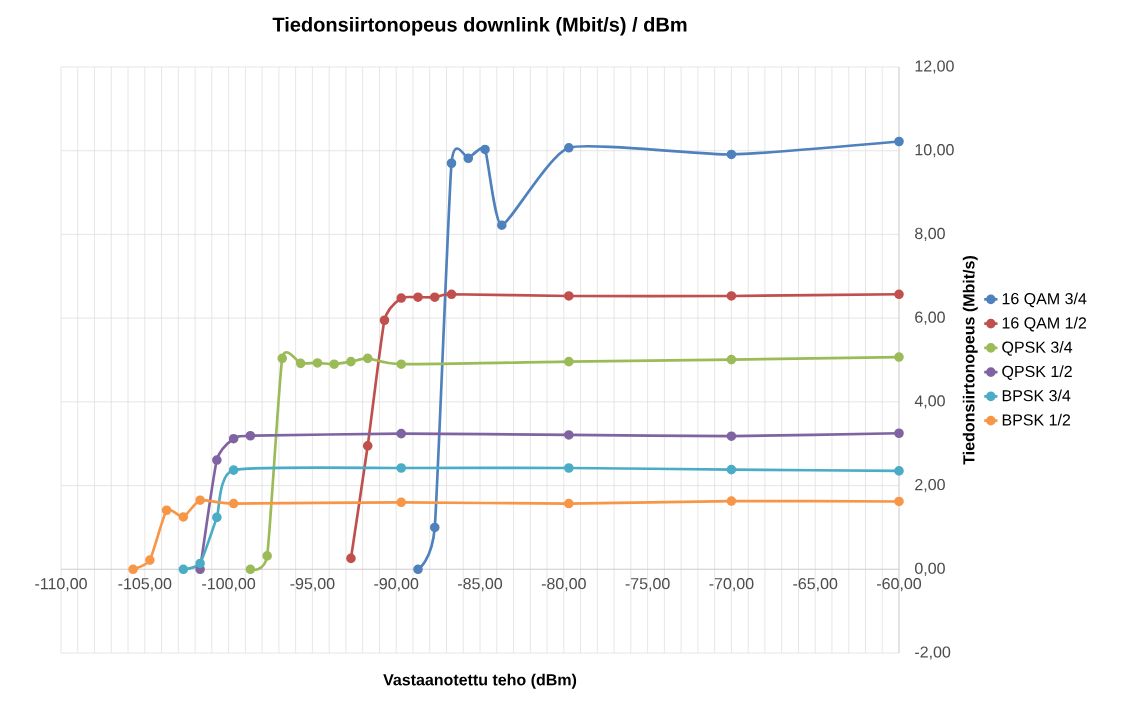  What do you see at coordinates (480, 585) in the screenshot?
I see `x-tick-label: -85,00` at bounding box center [480, 585].